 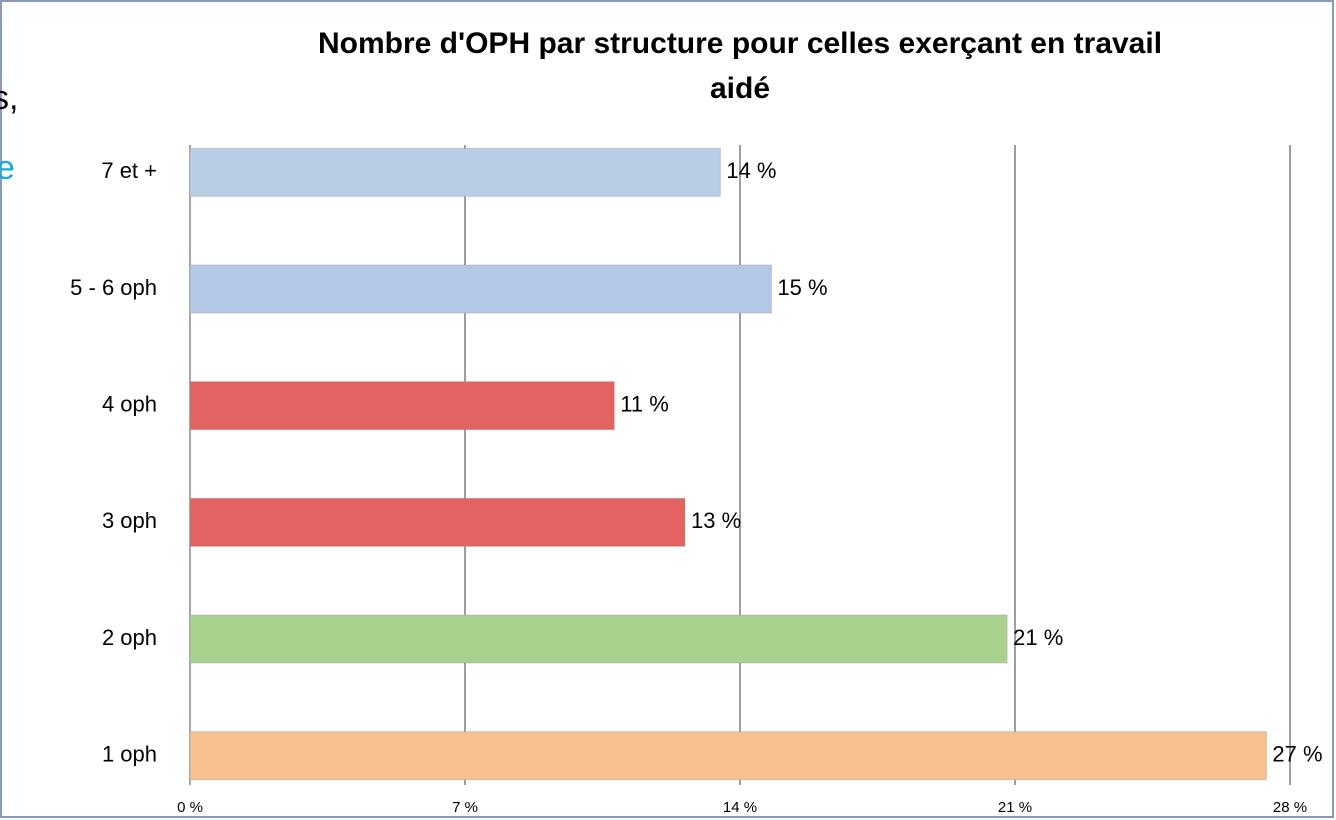 I want to click on value-label: 15 %, so click(x=802, y=287).